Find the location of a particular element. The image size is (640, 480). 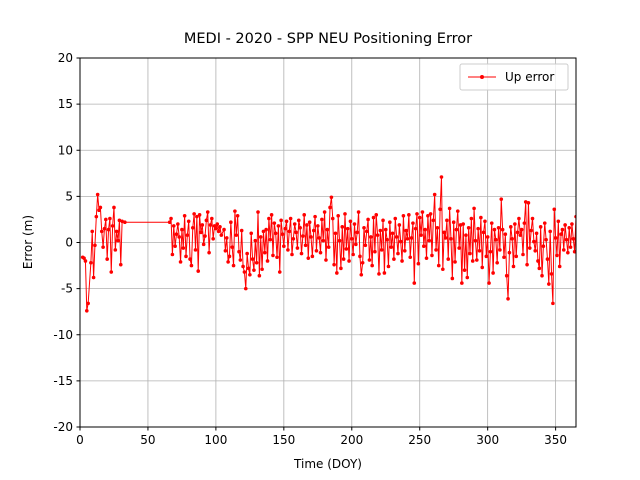

x-axis-label: Time (DOY) is located at coordinates (327, 464).